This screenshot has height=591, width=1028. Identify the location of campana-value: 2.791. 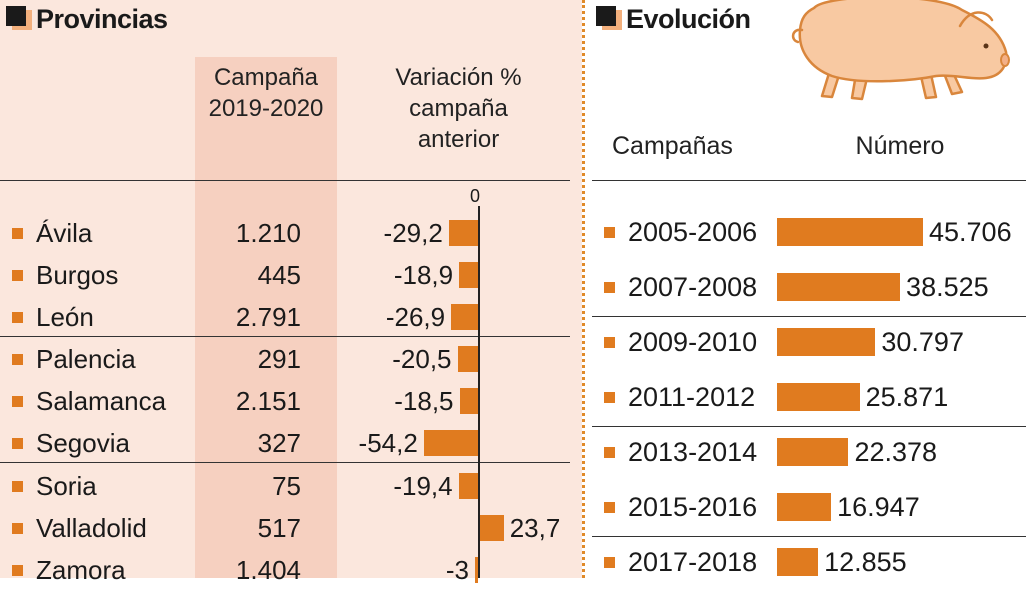
(268, 317).